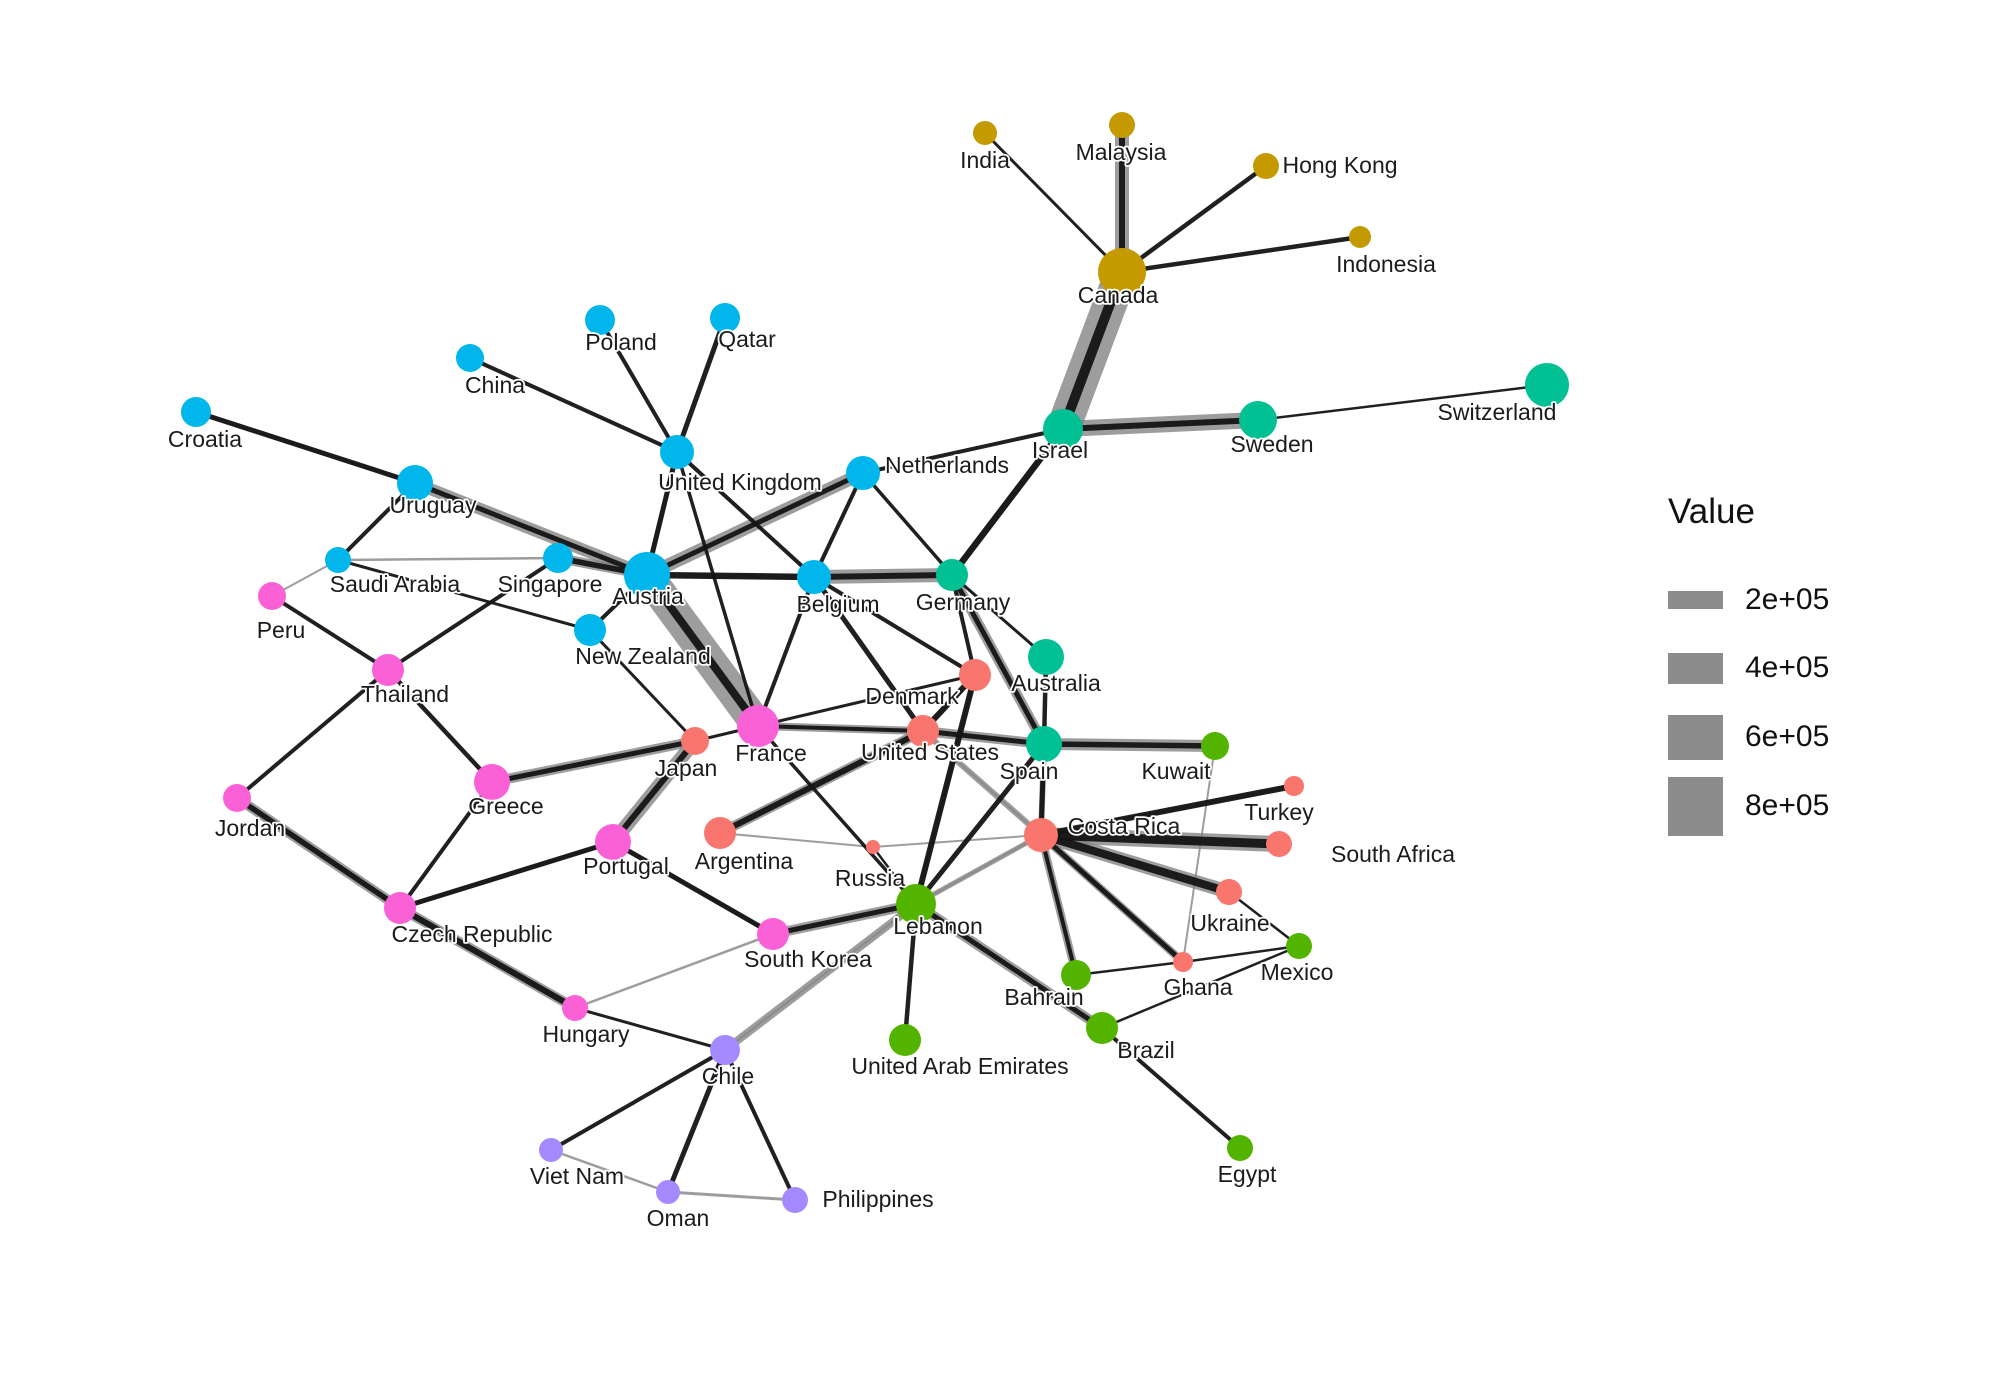  Describe the element at coordinates (395, 584) in the screenshot. I see `node-label-saudiarabia: Saudi Arabia` at that location.